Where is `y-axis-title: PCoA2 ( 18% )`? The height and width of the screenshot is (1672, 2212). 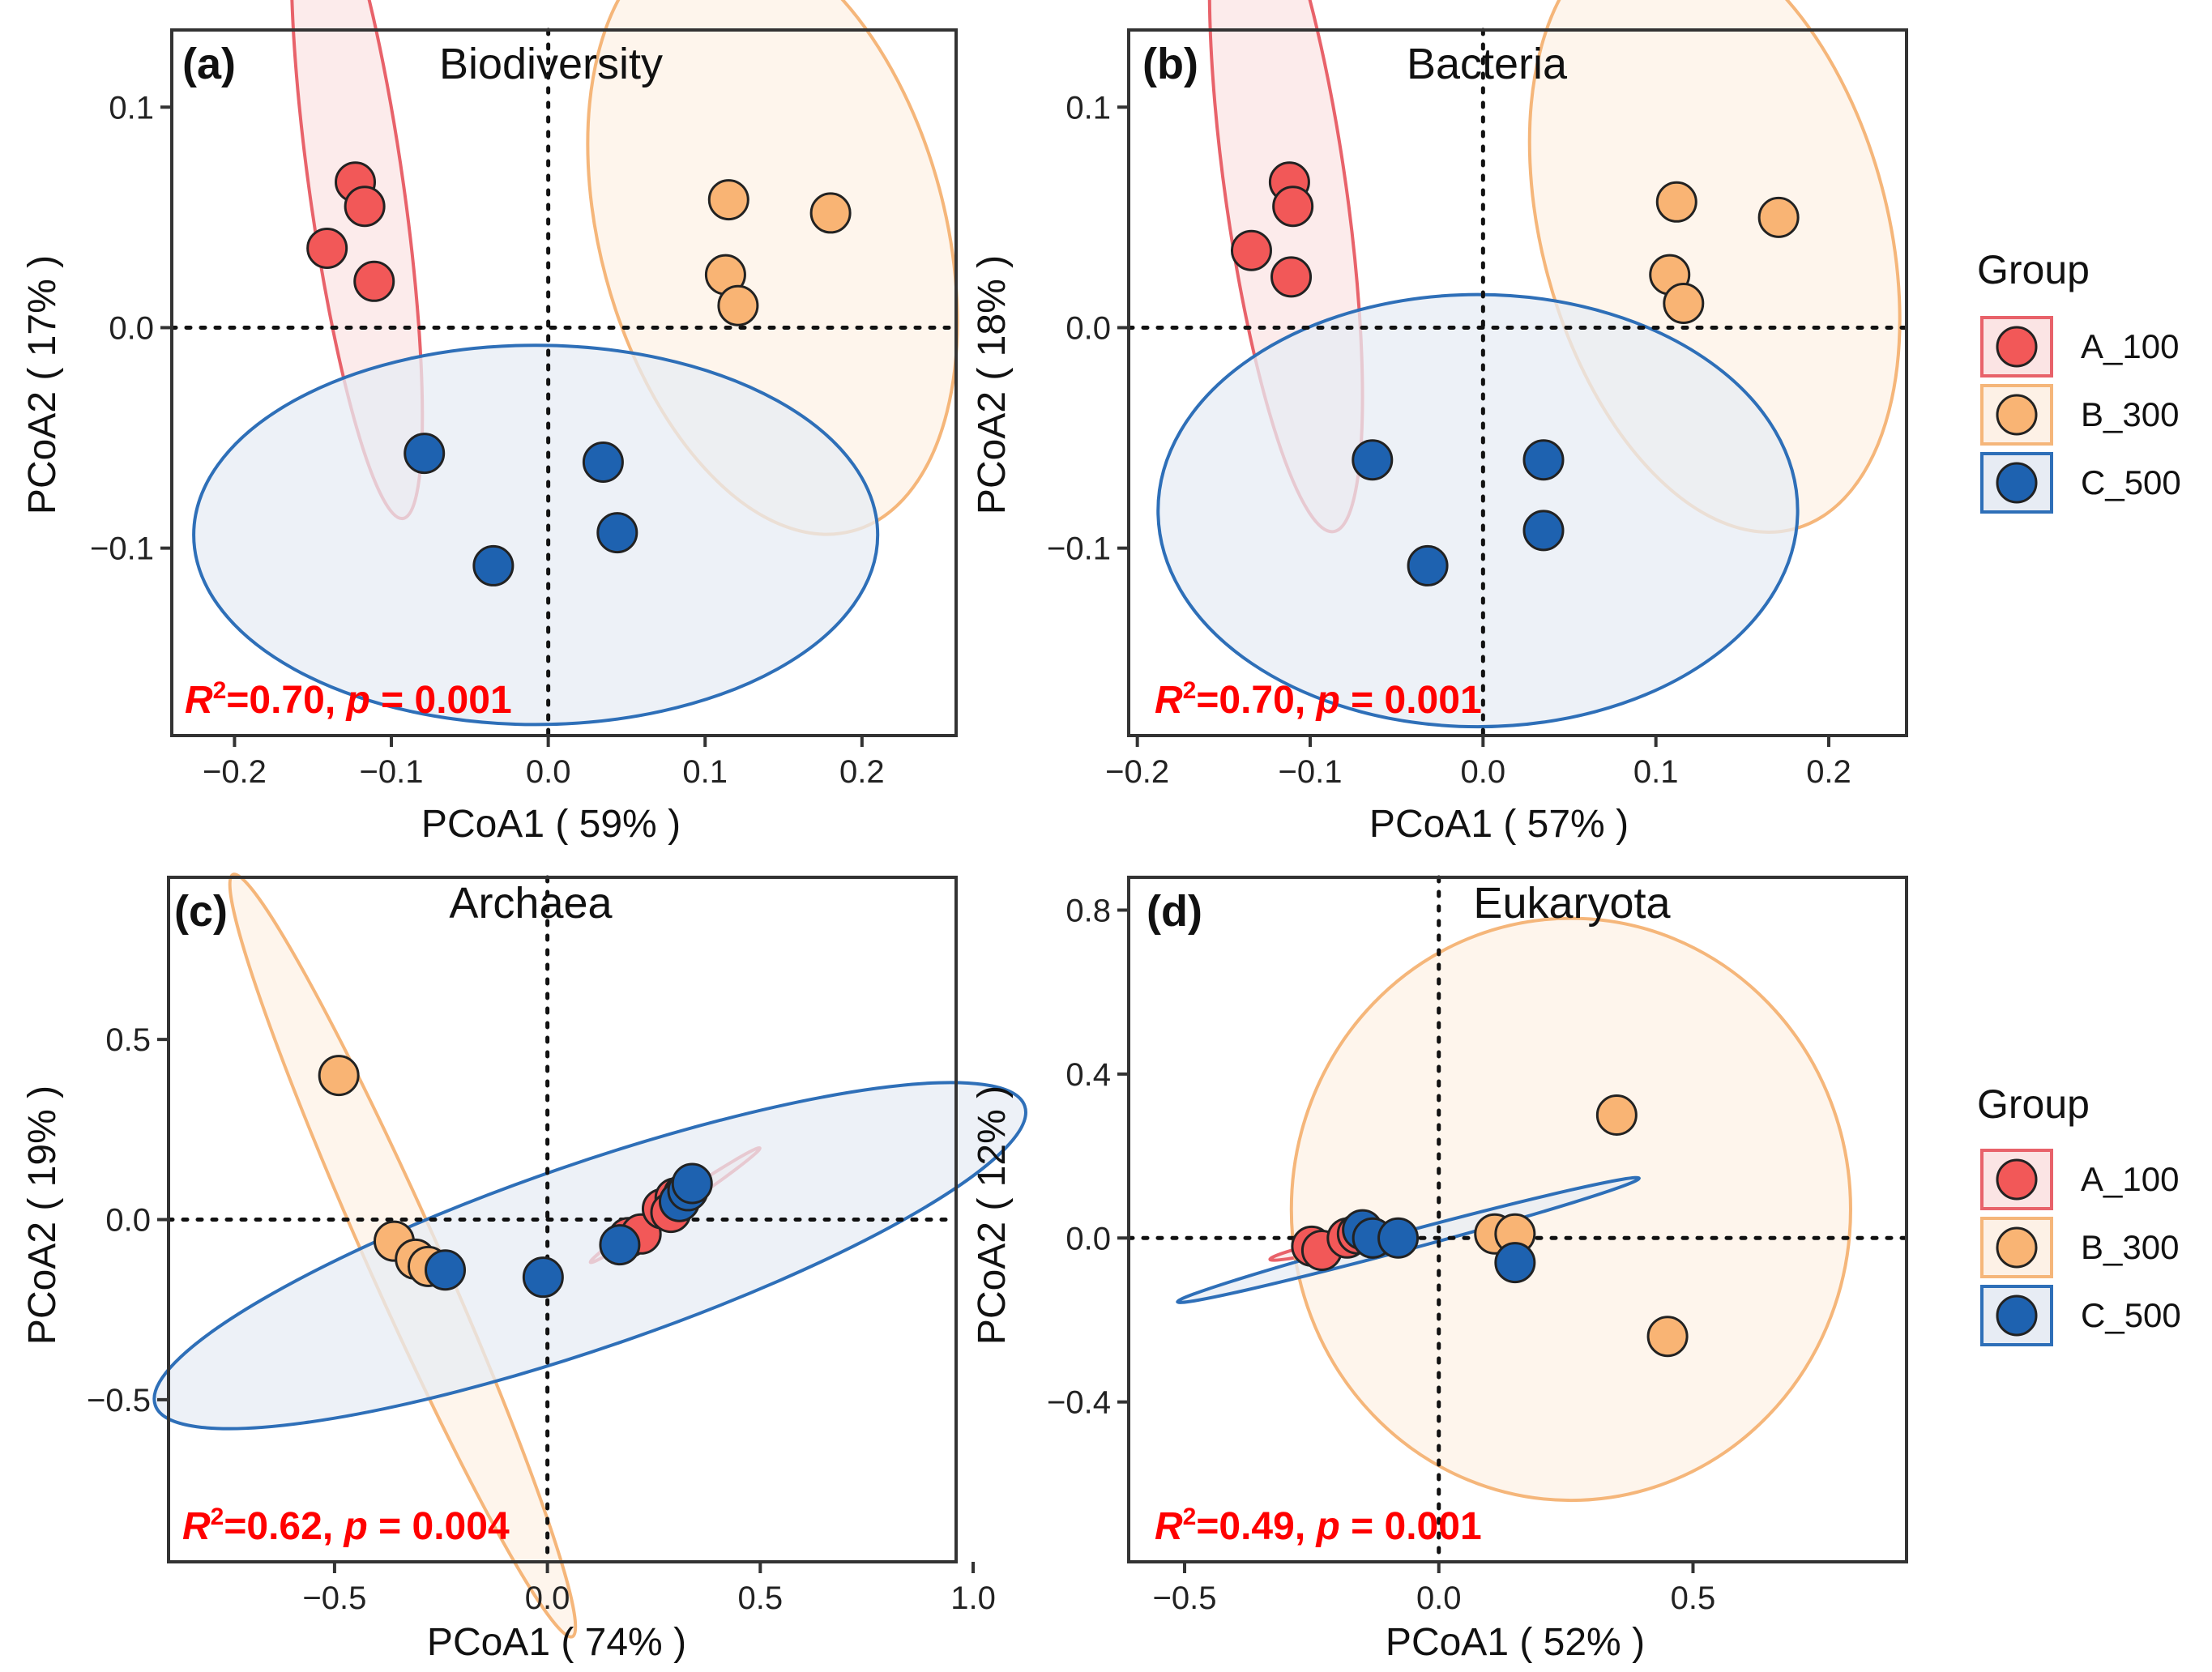 y-axis-title: PCoA2 ( 18% ) is located at coordinates (992, 384).